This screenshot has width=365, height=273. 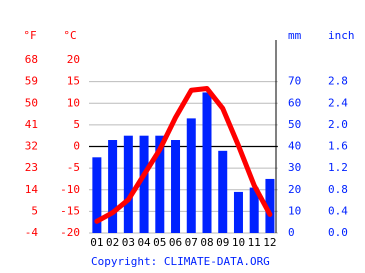 I want to click on y-tick-label: 20, so click(x=73, y=59).